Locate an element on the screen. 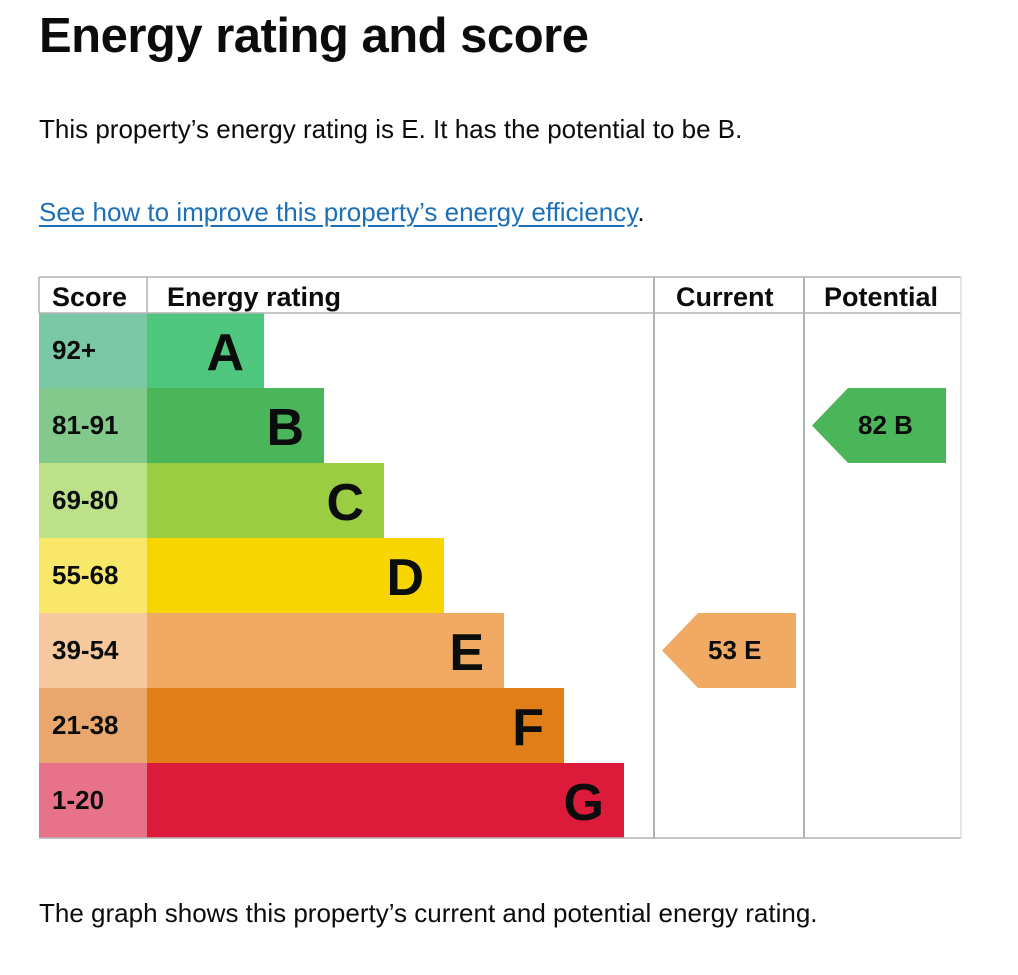 The height and width of the screenshot is (975, 1018). score-range-b: 81-91 is located at coordinates (85, 425).